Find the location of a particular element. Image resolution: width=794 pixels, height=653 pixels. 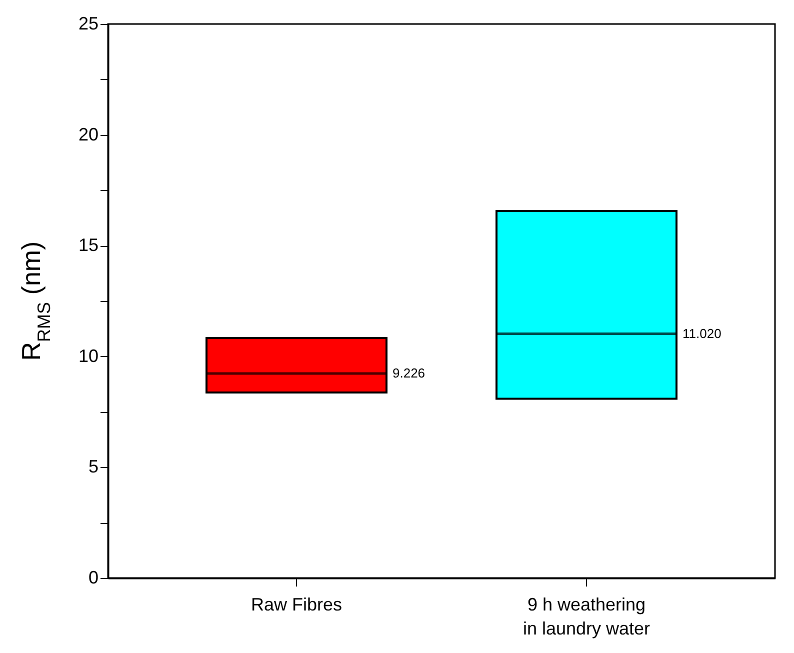

annotation: 11.020 is located at coordinates (702, 333).